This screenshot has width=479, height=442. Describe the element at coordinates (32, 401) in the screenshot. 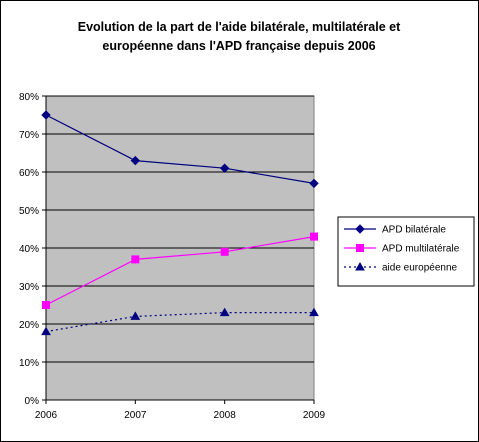

I see `y-tick-label: 0%` at that location.